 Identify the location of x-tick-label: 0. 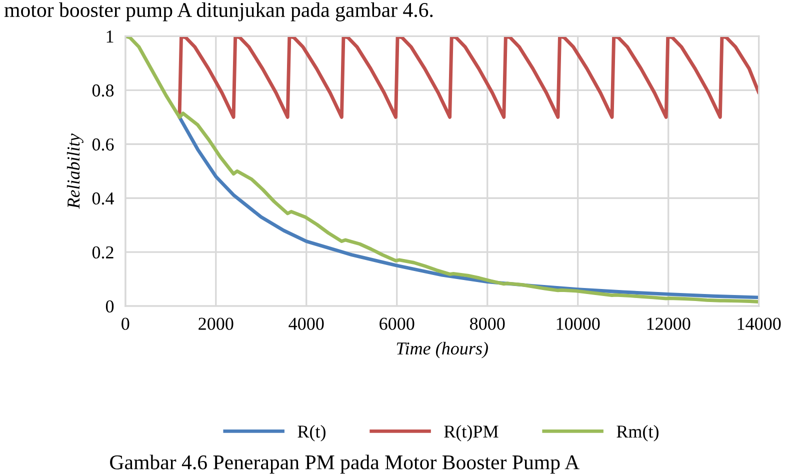
(126, 324).